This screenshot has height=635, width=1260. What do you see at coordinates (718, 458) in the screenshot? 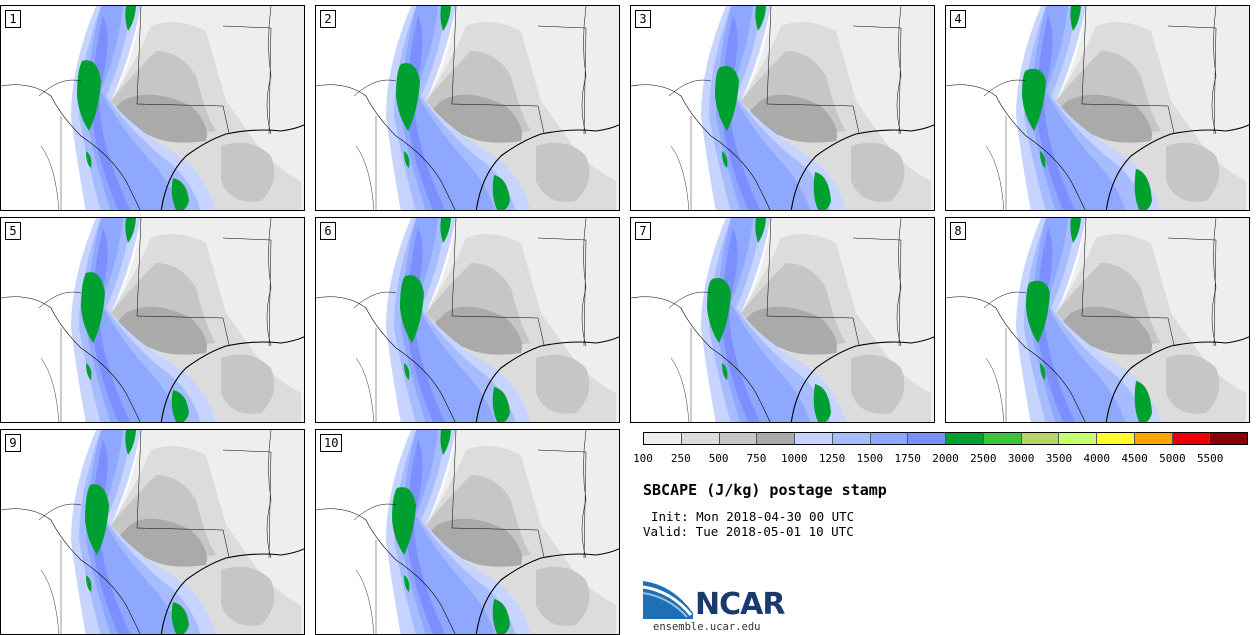
I see `colorbar-tick: 500` at bounding box center [718, 458].